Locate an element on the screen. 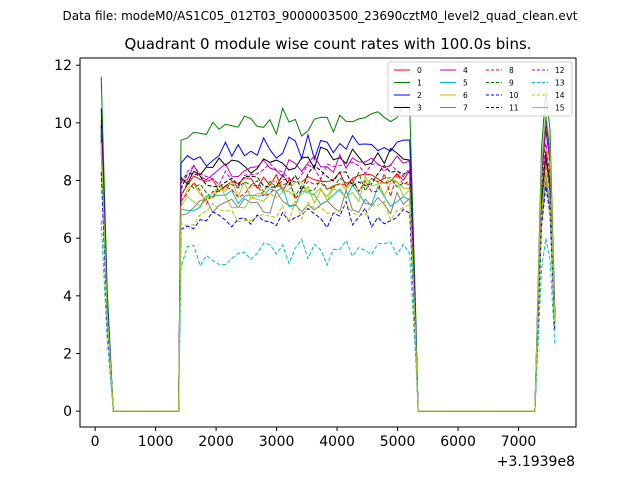  legend-label-8: 8 is located at coordinates (511, 70).